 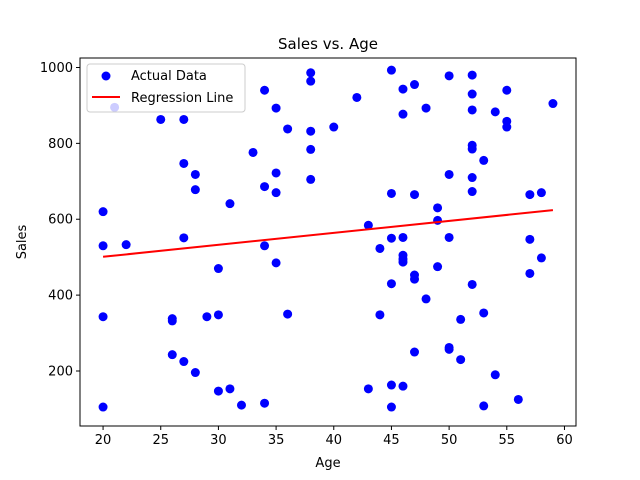 I want to click on y-axis: 200 400 600 800 1000, so click(x=60, y=220).